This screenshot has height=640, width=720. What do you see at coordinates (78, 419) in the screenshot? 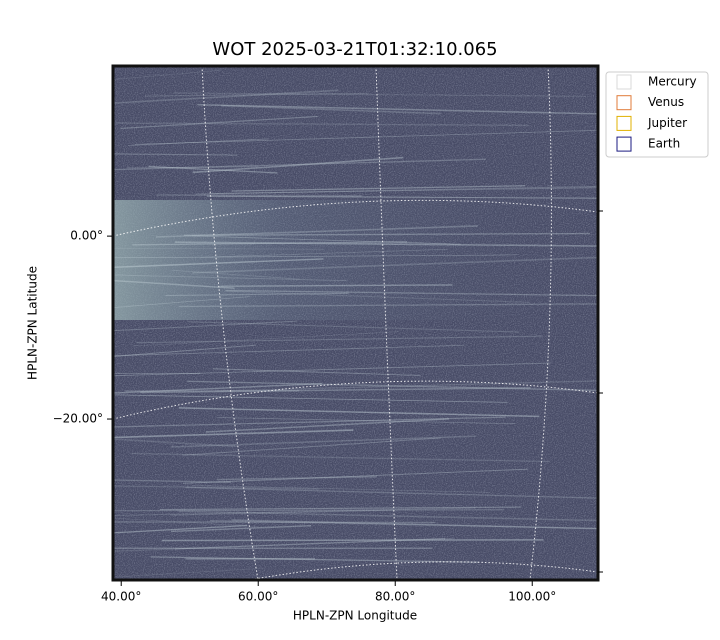
I see `y-tick-label: −20.00°` at bounding box center [78, 419].